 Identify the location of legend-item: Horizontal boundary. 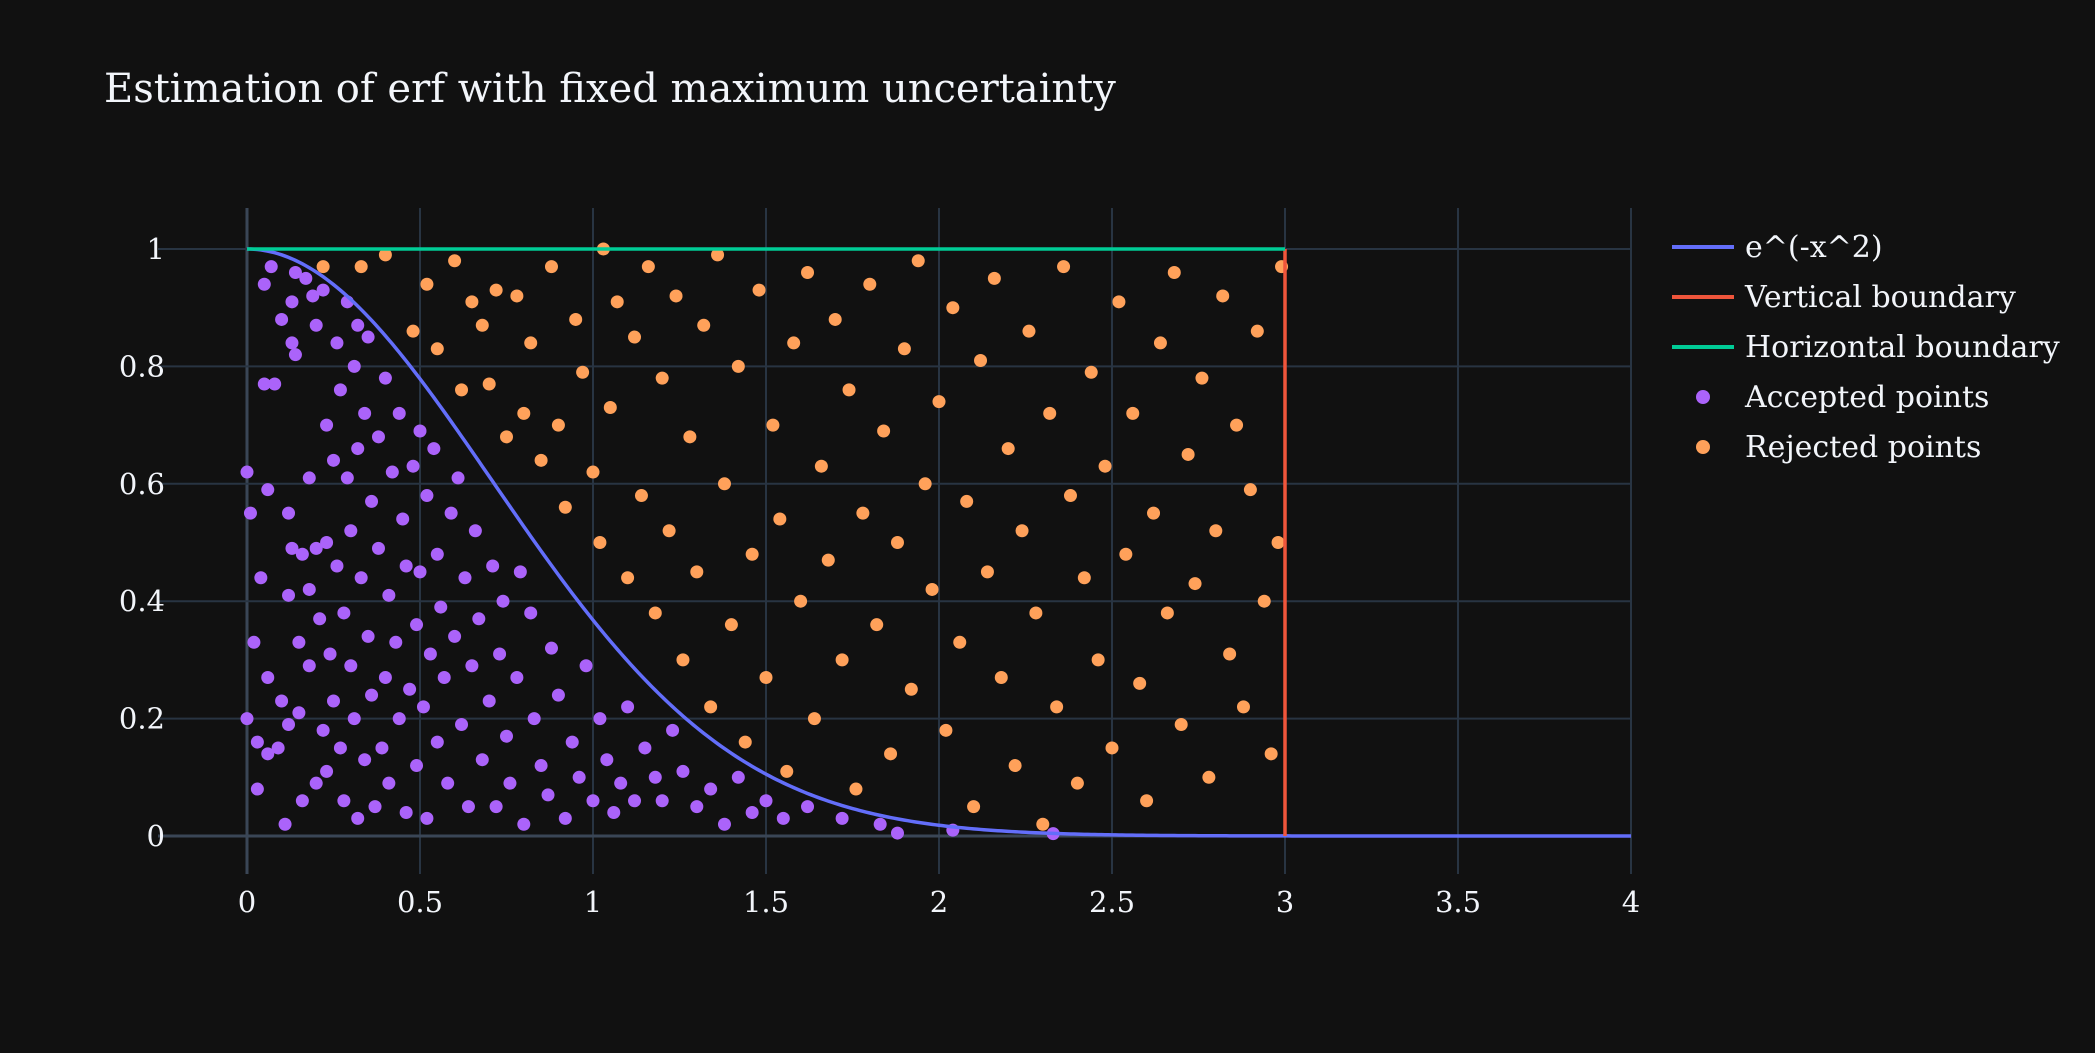
(1866, 347).